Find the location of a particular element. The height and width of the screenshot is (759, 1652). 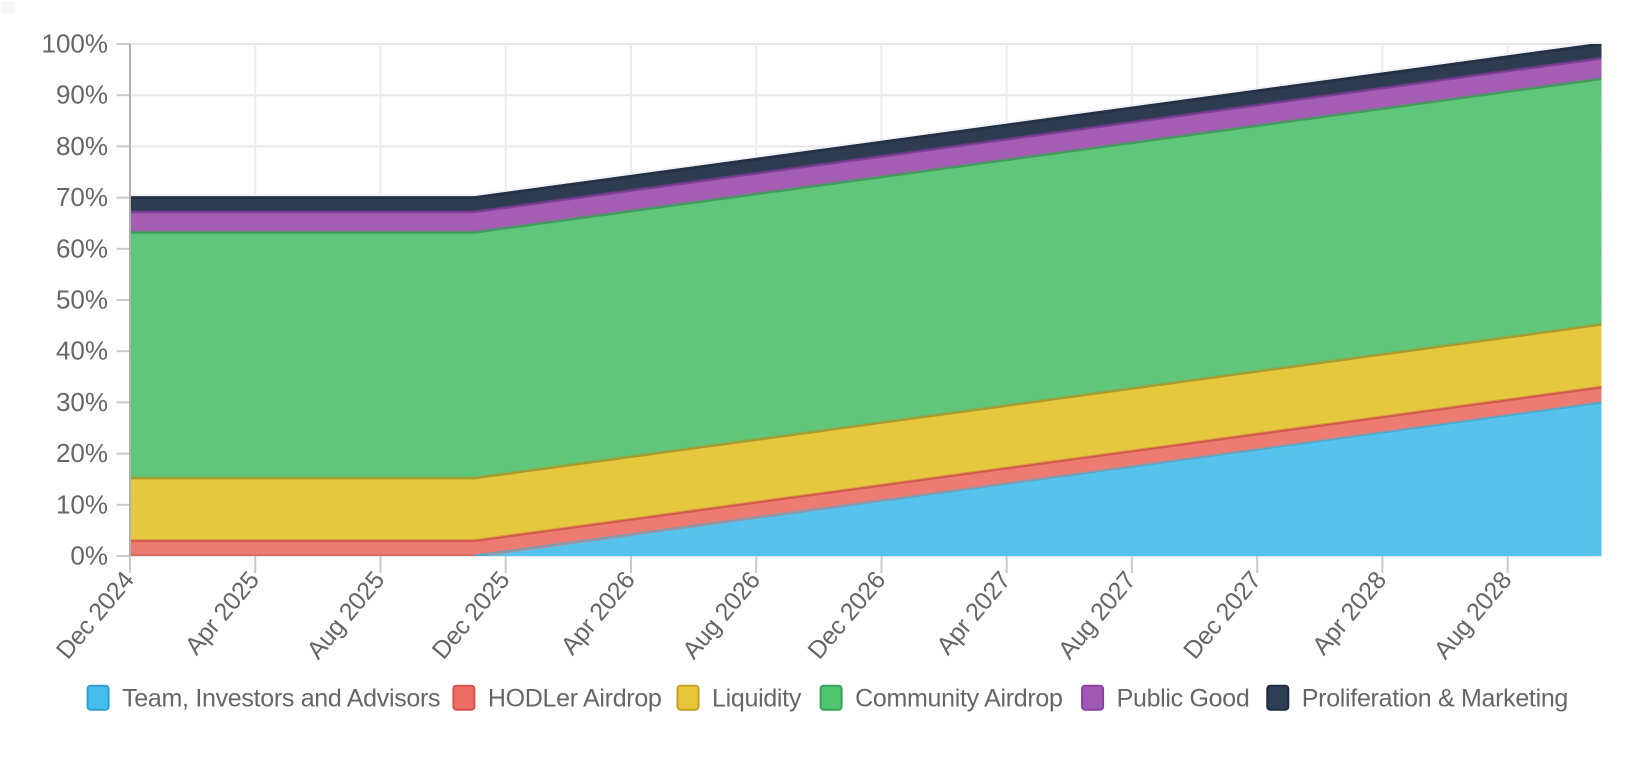

svg-text: Team, Investors and Advisors is located at coordinates (281, 699).